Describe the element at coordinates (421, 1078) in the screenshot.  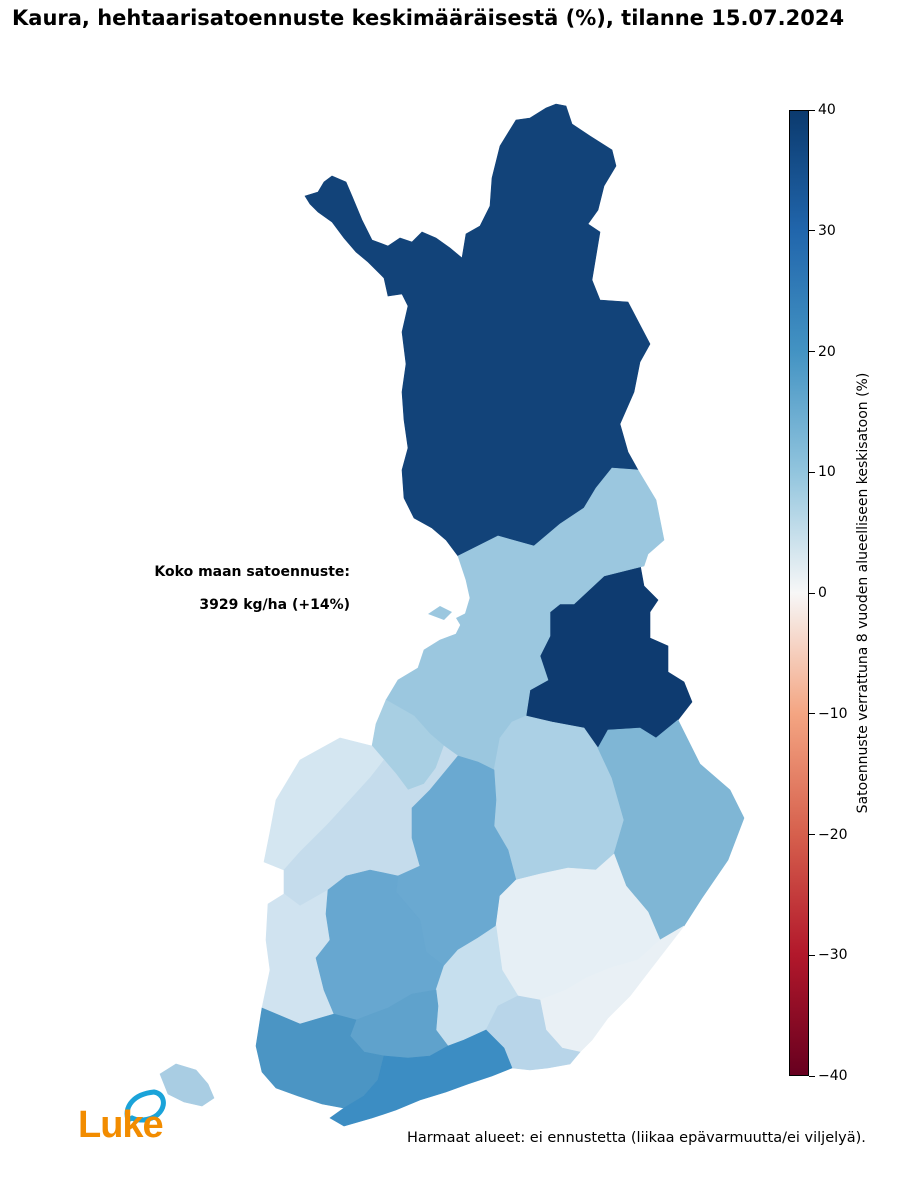
I see `region-uusimaa` at that location.